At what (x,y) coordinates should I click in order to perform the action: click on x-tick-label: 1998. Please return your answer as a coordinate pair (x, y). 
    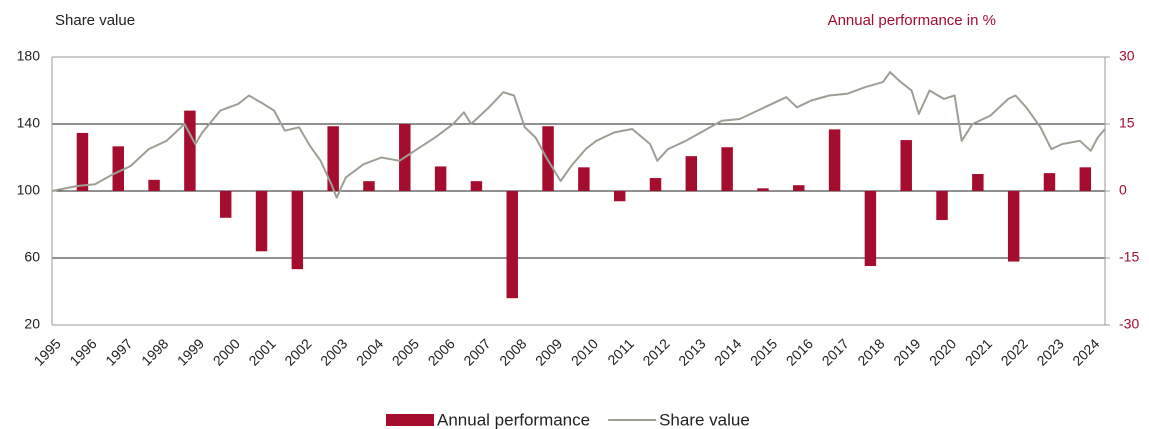
    Looking at the image, I should click on (154, 351).